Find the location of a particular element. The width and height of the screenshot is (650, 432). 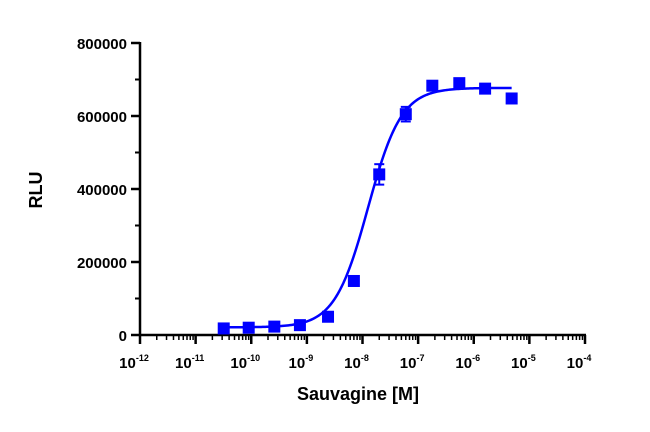

x-tick-label: 10⁻⁶ is located at coordinates (467, 362).